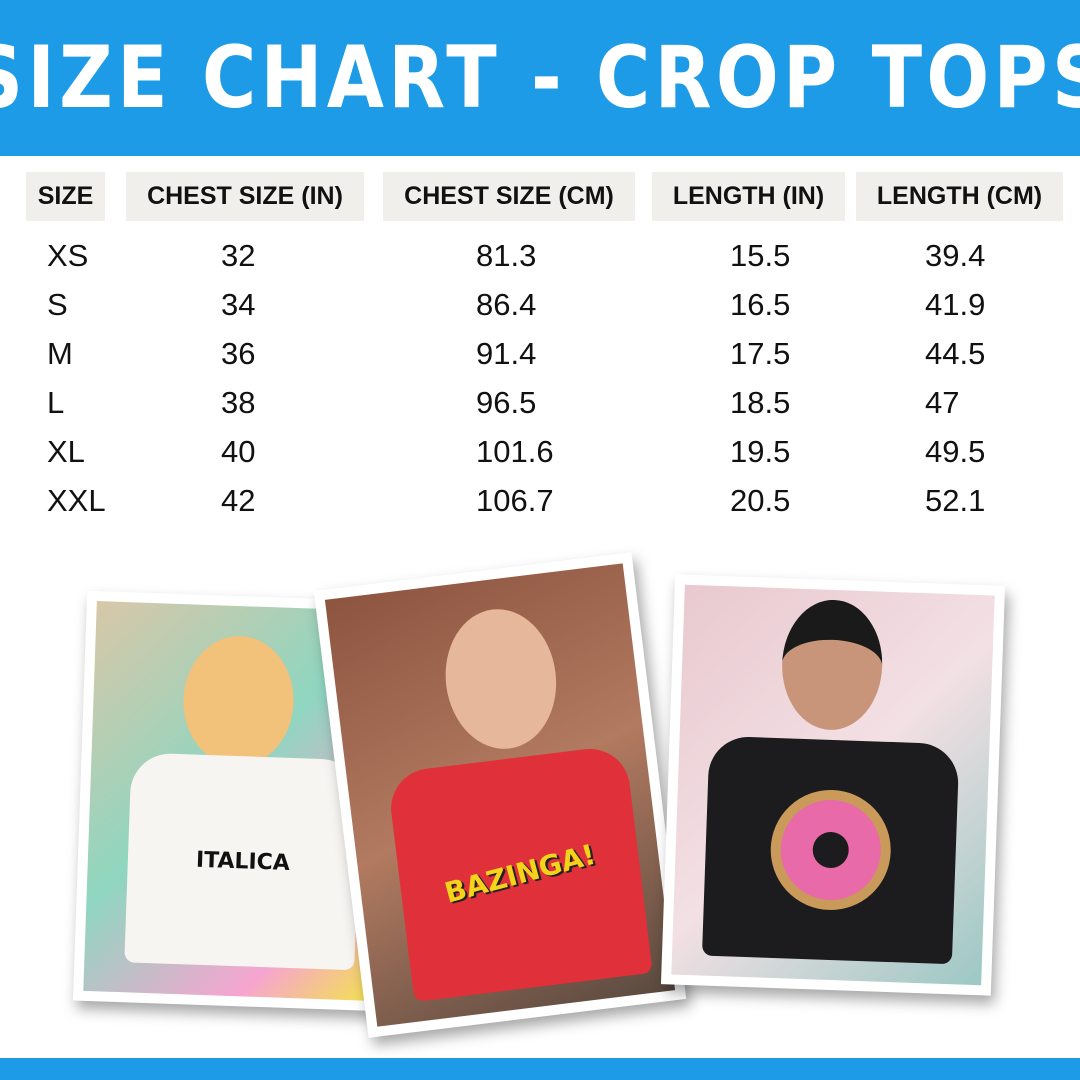 Image resolution: width=1080 pixels, height=1080 pixels. I want to click on table-cell: 36, so click(238, 353).